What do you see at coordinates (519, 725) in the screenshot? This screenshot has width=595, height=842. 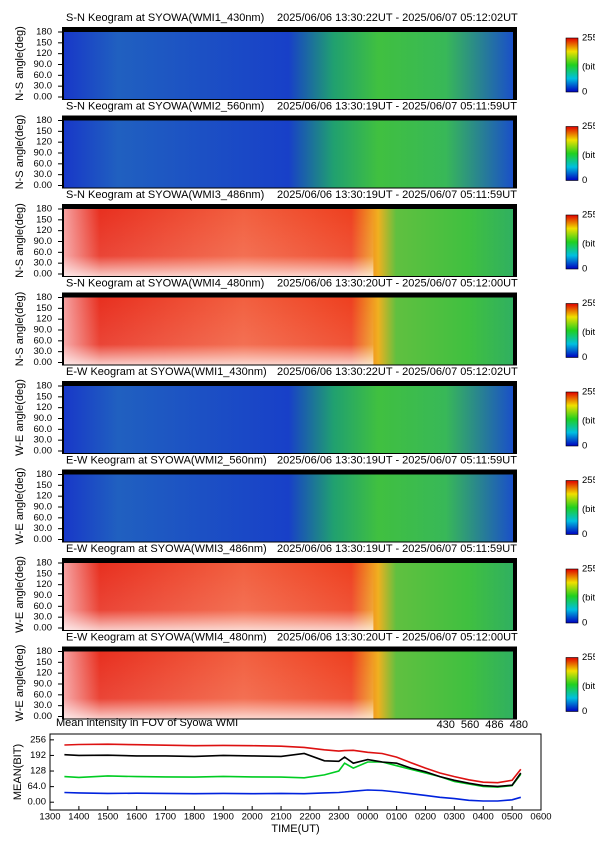 I see `legend-entry: 480` at bounding box center [519, 725].